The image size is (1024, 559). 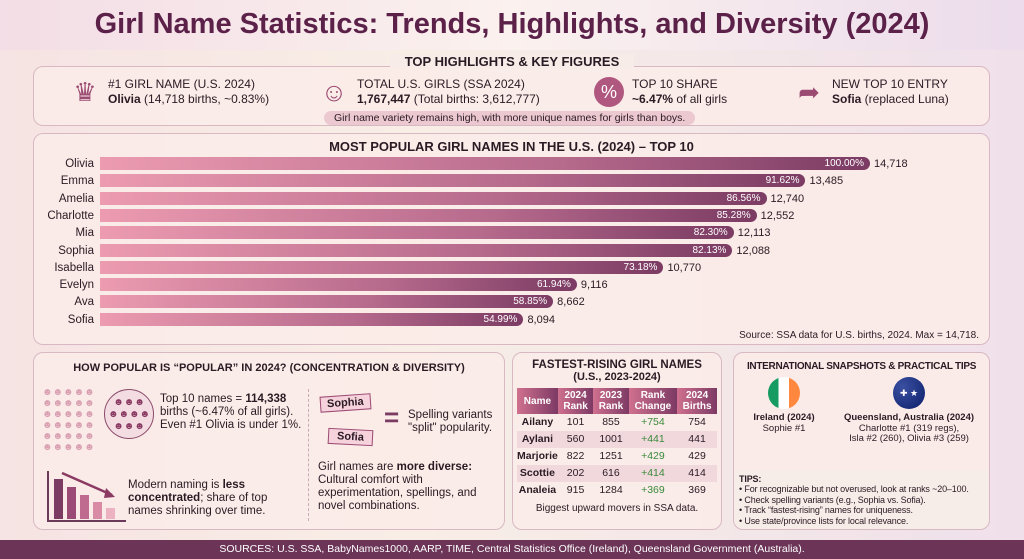 I want to click on table-cell: 414, so click(x=697, y=473).